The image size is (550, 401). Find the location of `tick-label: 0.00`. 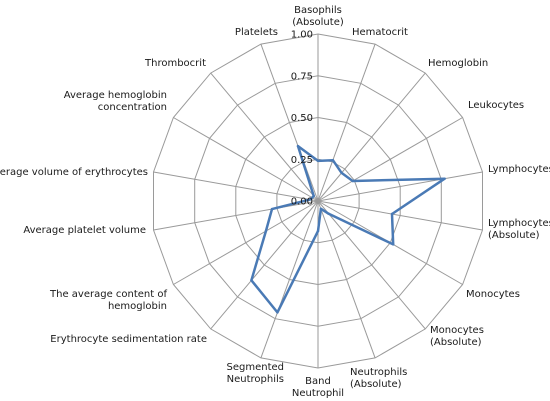

tick-label: 0.00 is located at coordinates (302, 202).